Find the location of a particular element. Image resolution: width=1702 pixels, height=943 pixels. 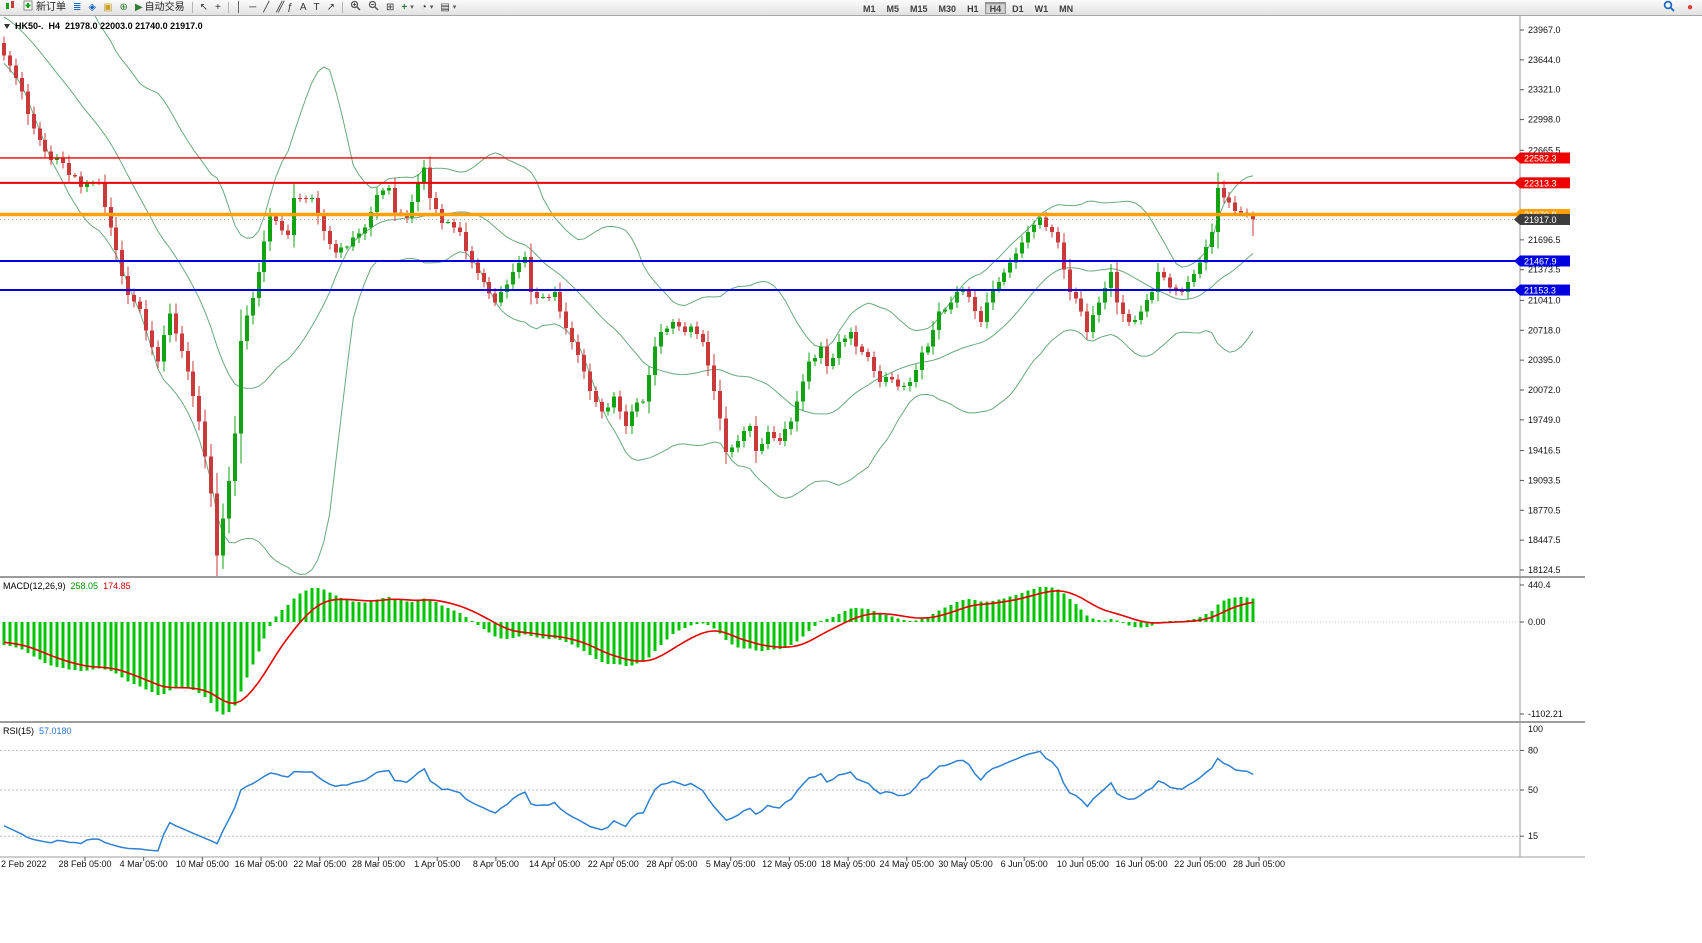

tile-windows-button: ⊞ is located at coordinates (390, 7).